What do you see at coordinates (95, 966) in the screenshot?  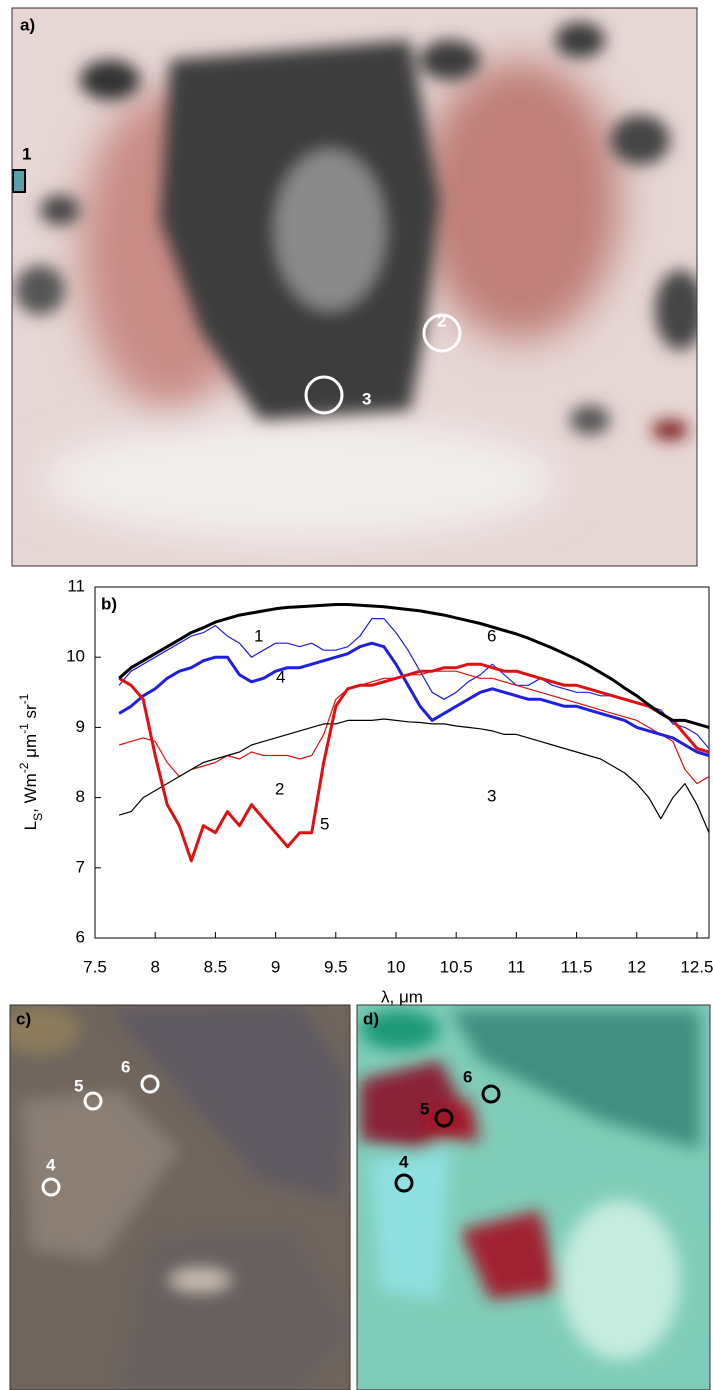 I see `x-tick-label: 7.5` at bounding box center [95, 966].